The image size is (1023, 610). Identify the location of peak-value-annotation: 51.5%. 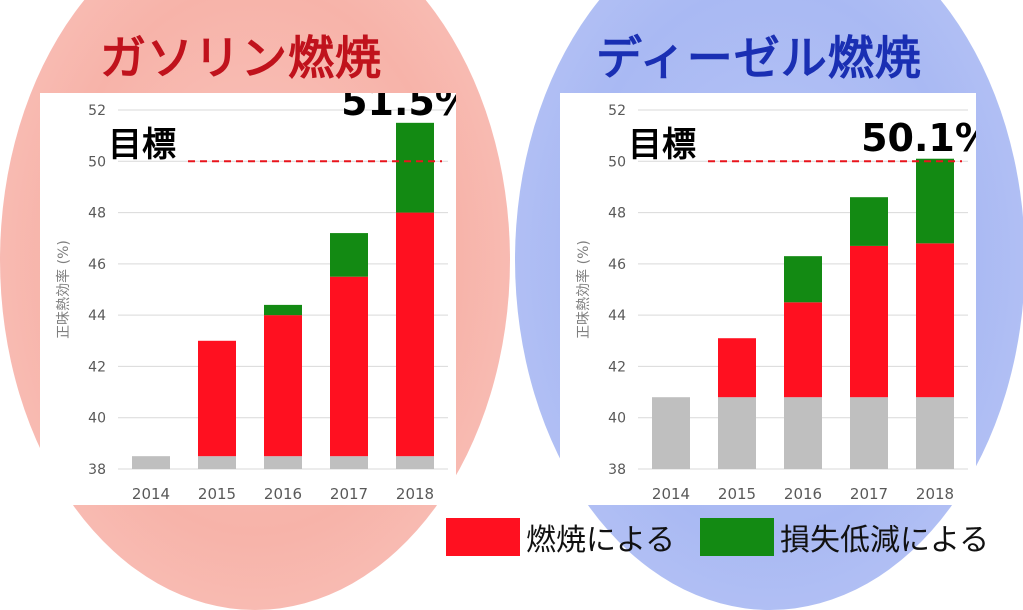
(398, 108).